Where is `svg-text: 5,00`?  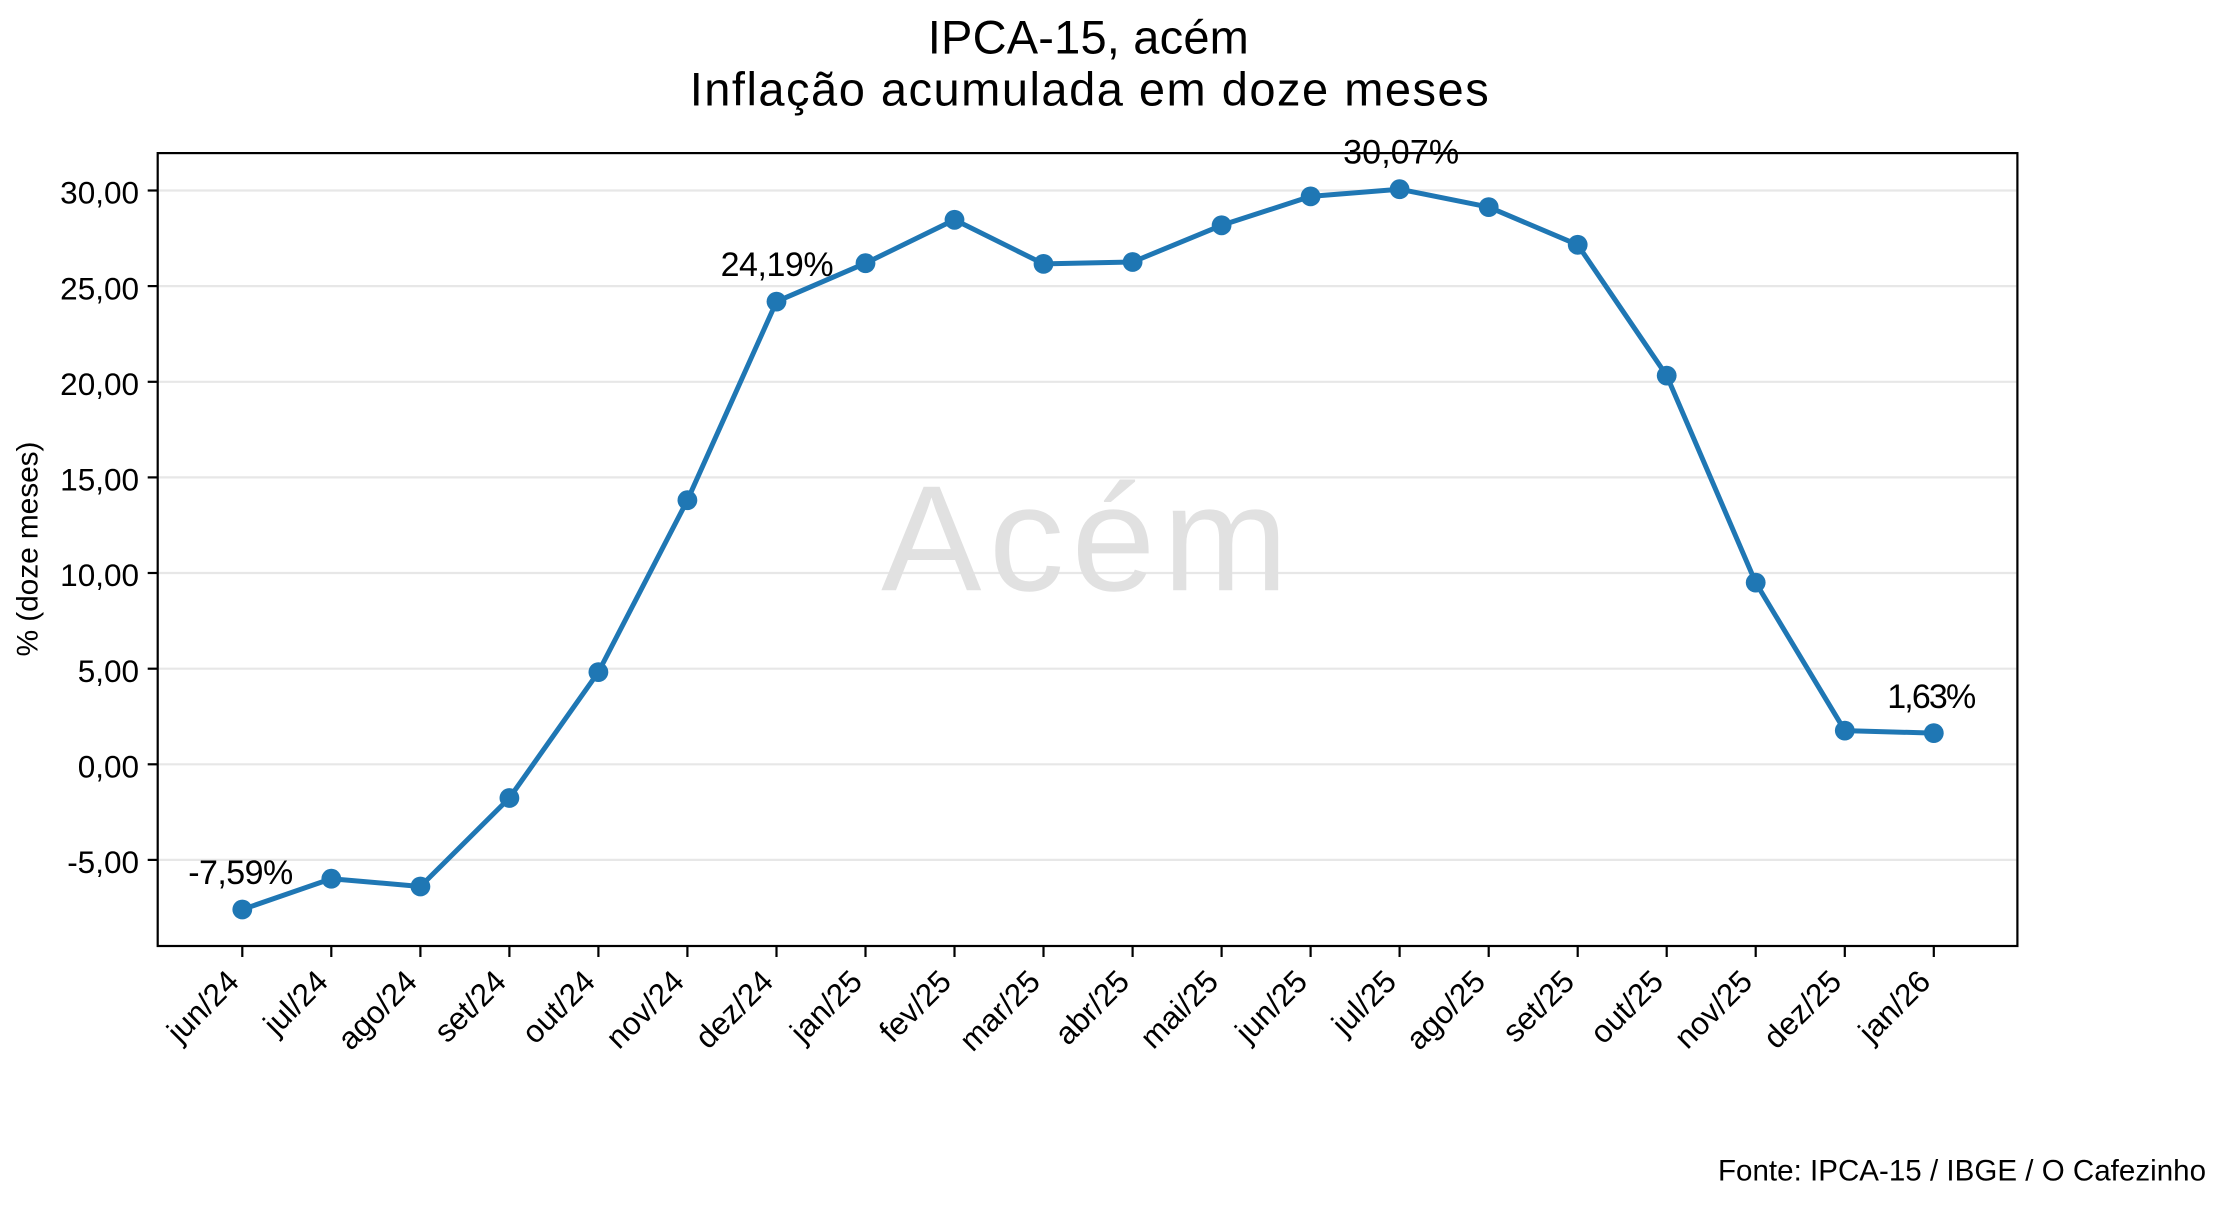
svg-text: 5,00 is located at coordinates (108, 671).